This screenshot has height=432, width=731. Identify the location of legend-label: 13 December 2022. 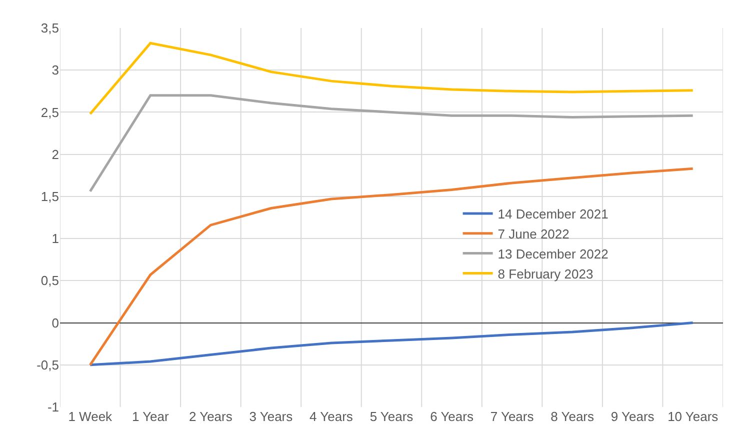
(553, 254).